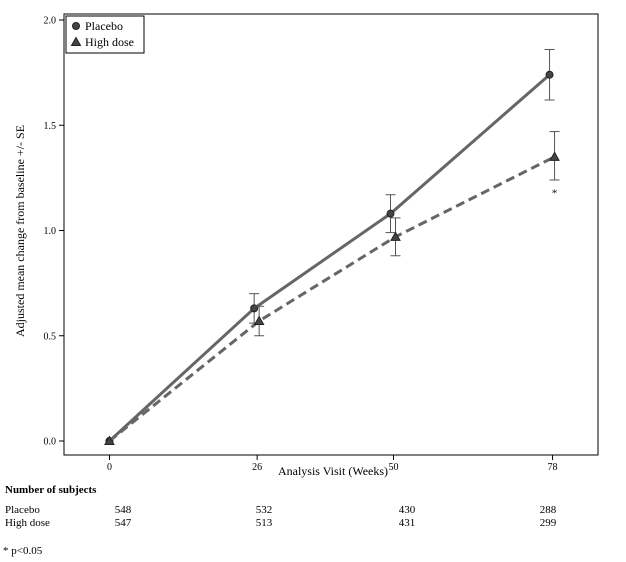 This screenshot has height=562, width=626. What do you see at coordinates (50, 231) in the screenshot?
I see `y-tick-label: 1.0` at bounding box center [50, 231].